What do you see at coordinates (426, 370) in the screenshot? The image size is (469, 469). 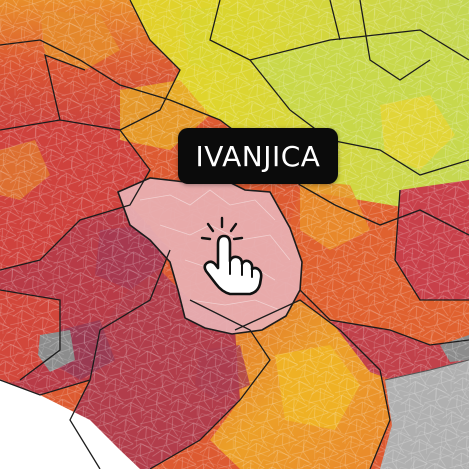 I see `outside-border` at bounding box center [426, 370].